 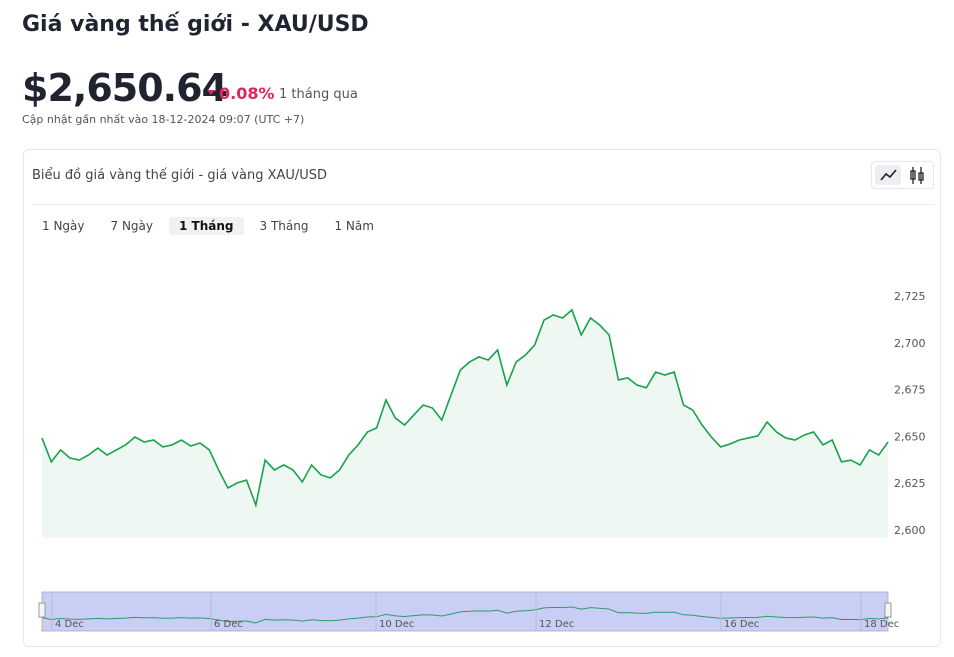 What do you see at coordinates (132, 226) in the screenshot?
I see `range-tab: 7 Ngày` at bounding box center [132, 226].